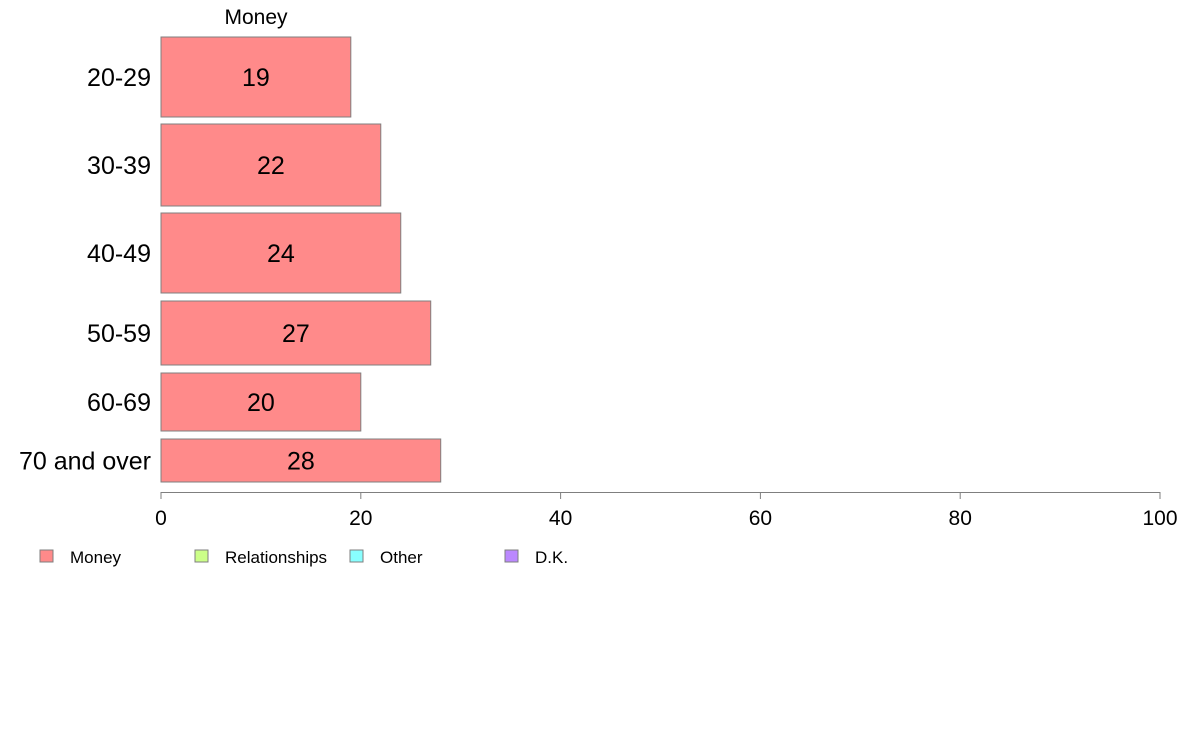 This screenshot has width=1188, height=736. What do you see at coordinates (760, 518) in the screenshot?
I see `x-tick-label: 60` at bounding box center [760, 518].